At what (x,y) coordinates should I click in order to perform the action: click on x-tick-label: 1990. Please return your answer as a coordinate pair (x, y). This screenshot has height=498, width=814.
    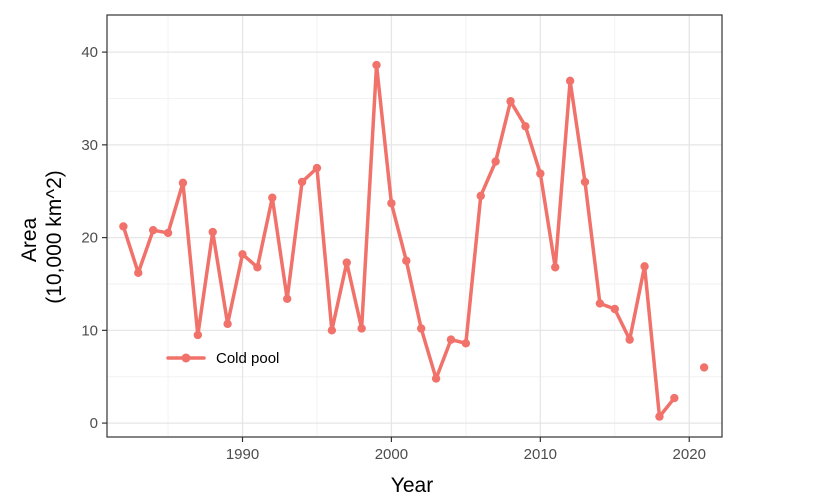
    Looking at the image, I should click on (242, 454).